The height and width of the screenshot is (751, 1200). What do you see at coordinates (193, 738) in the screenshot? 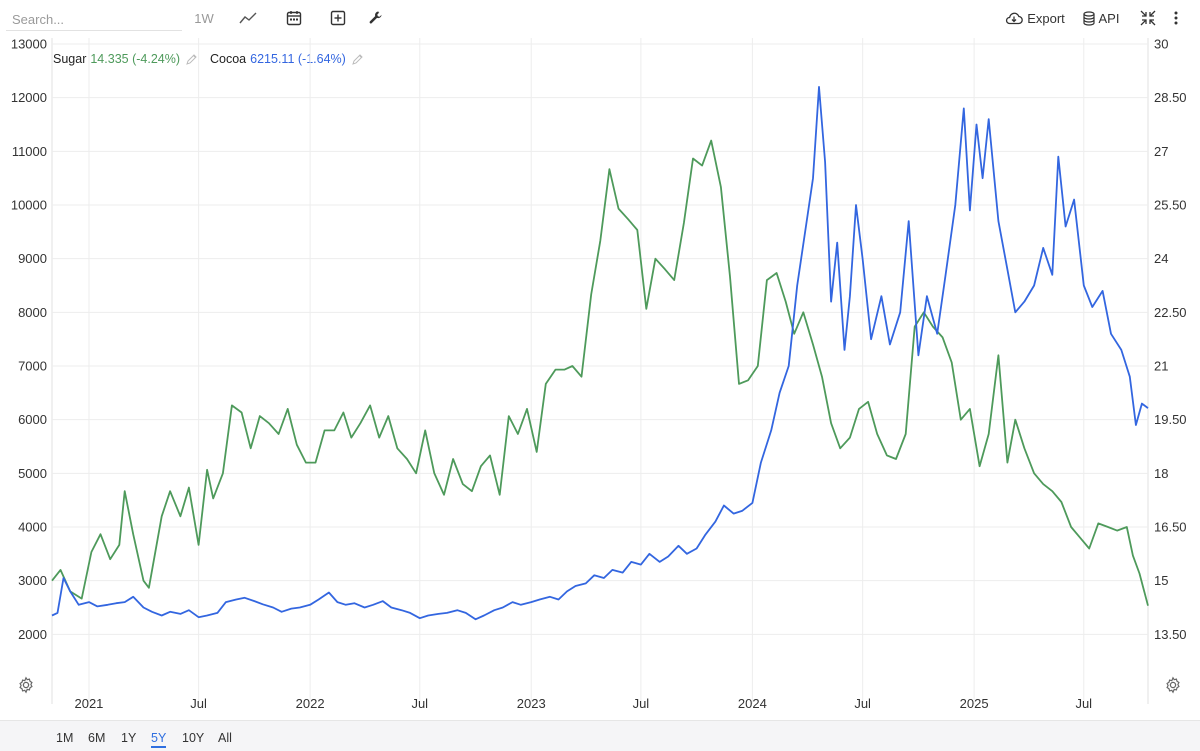
I see `range-10y-button: 10Y` at bounding box center [193, 738].